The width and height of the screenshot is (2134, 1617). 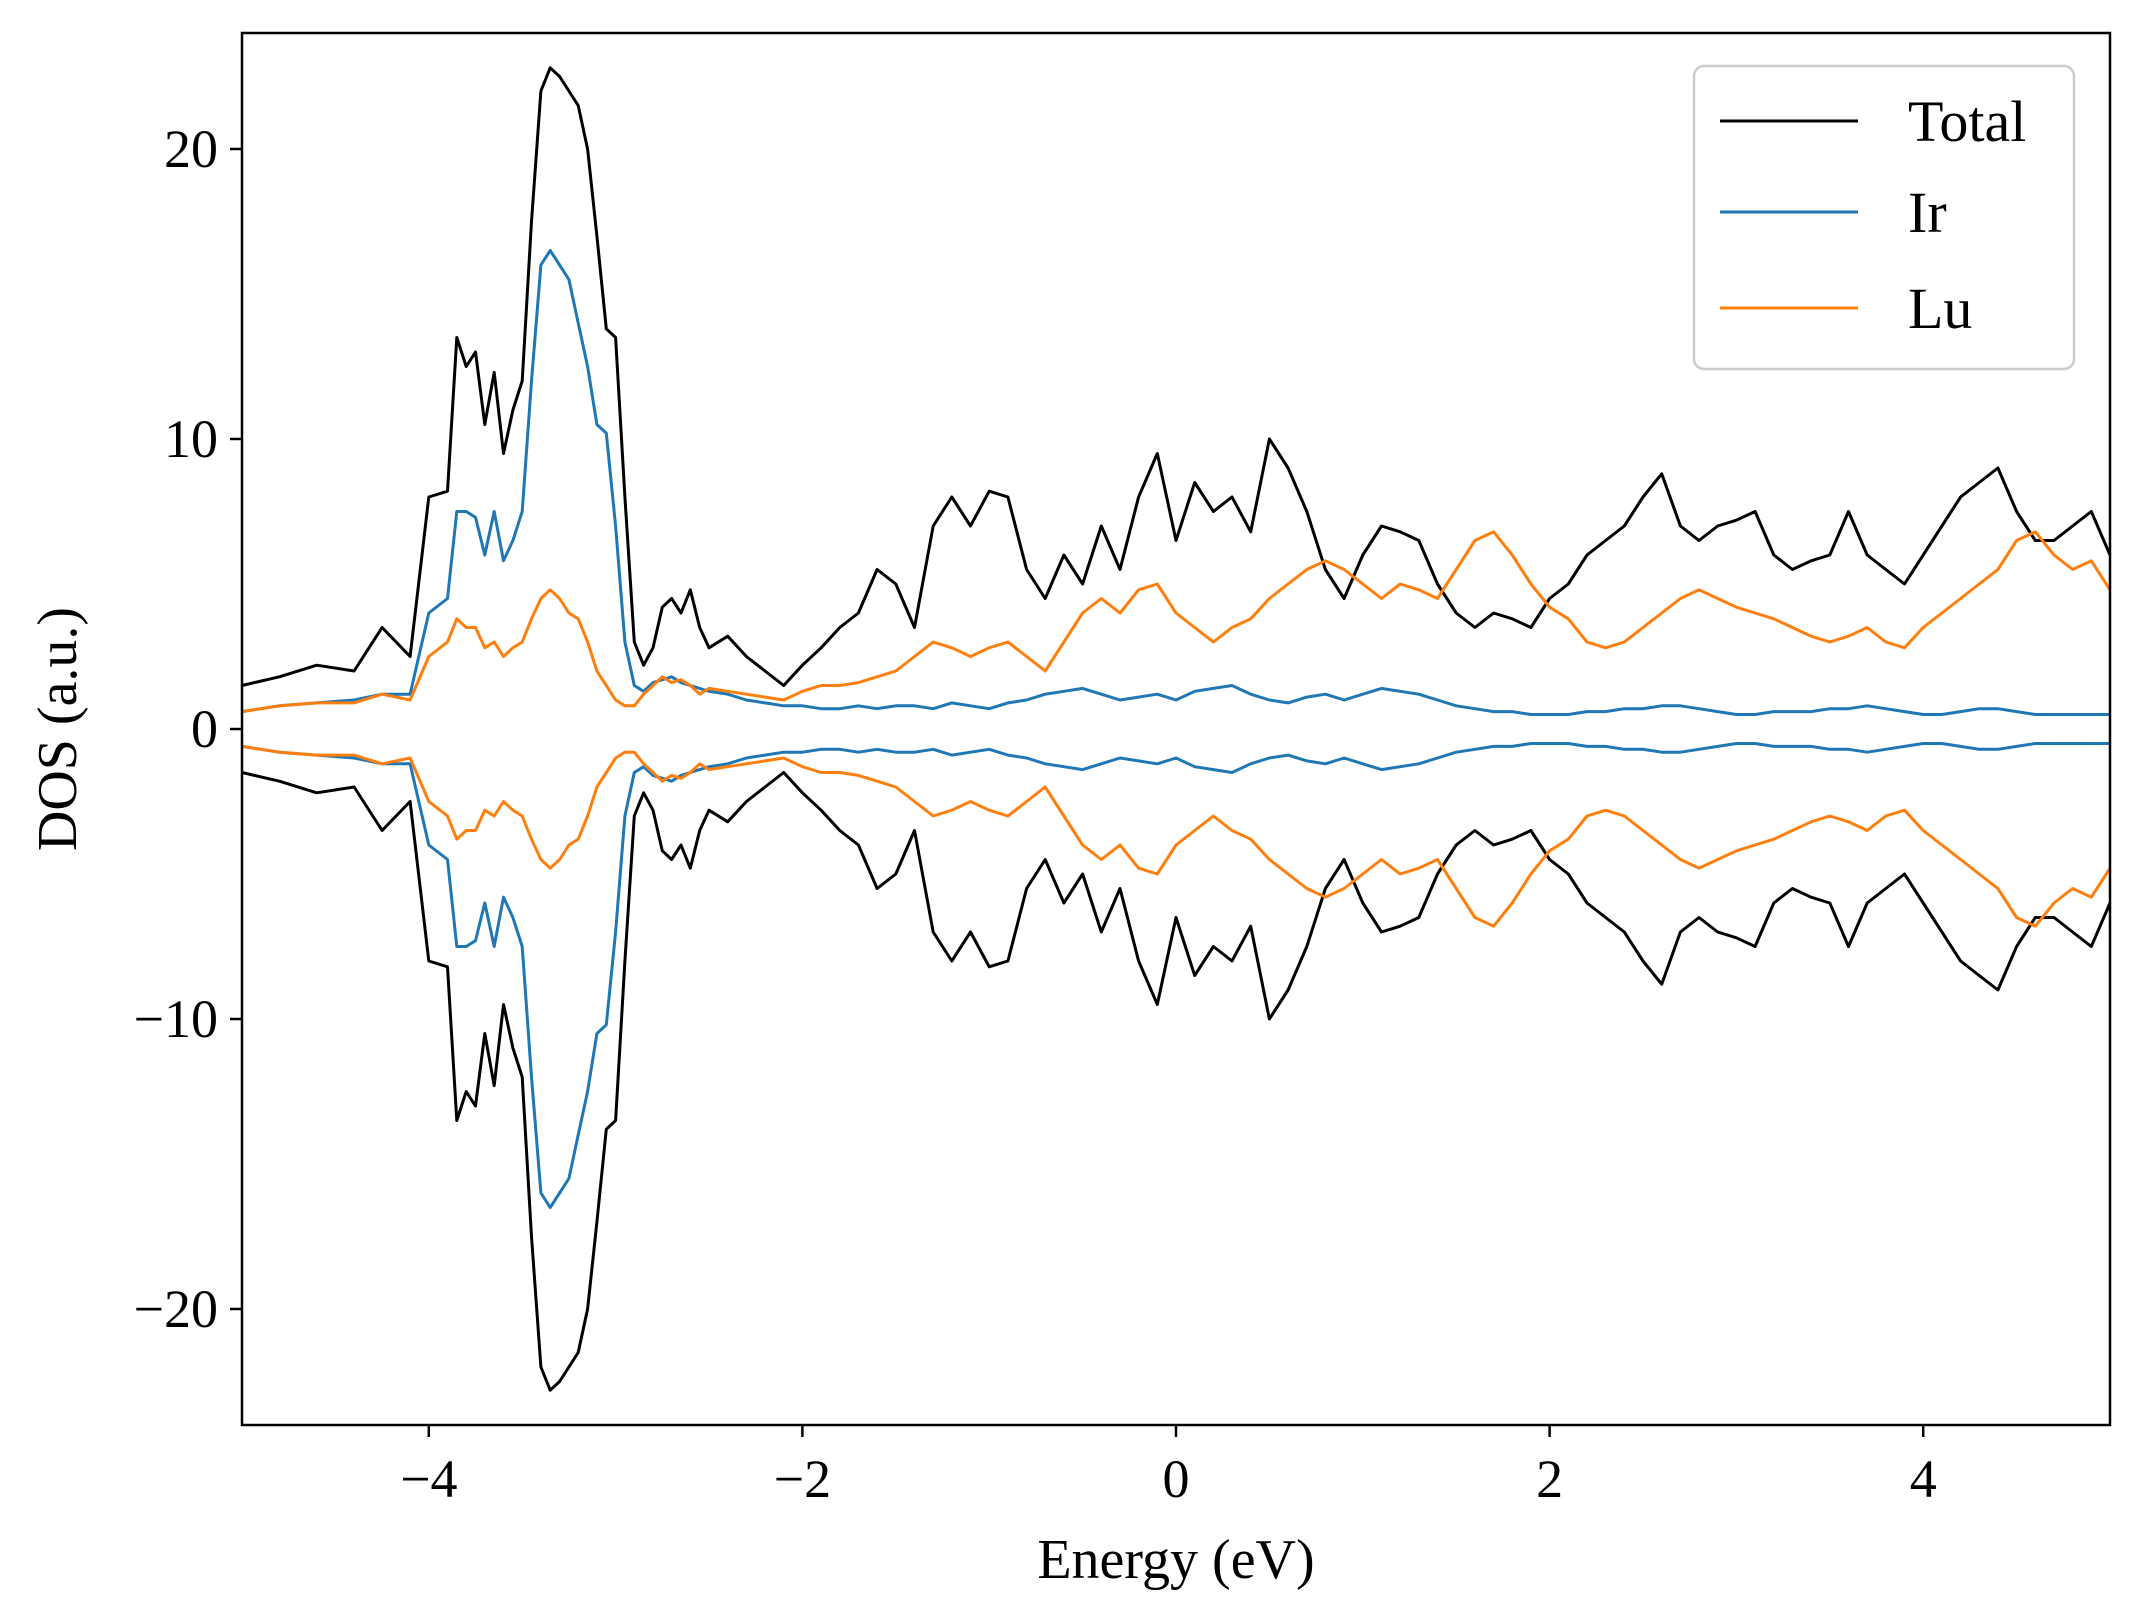 I want to click on series-line-lu-down, so click(x=1176, y=836).